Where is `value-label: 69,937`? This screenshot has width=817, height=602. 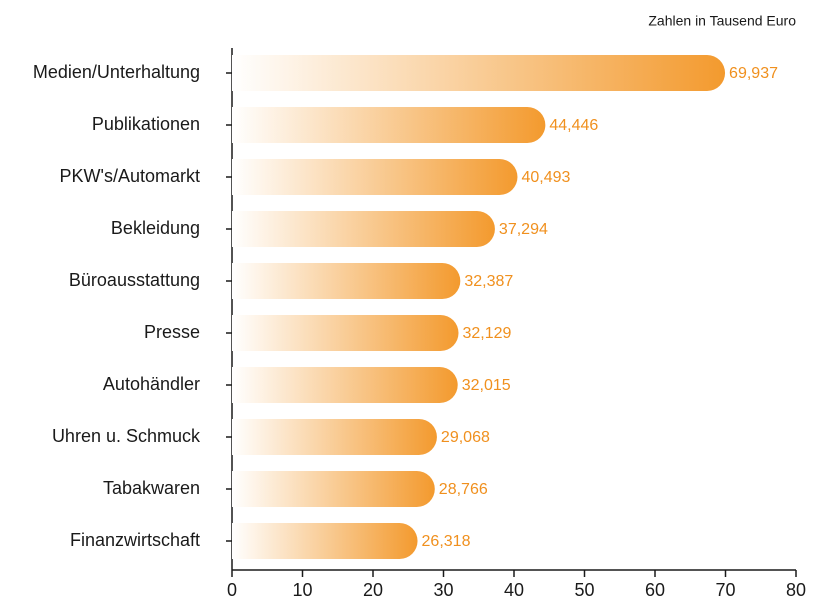
value-label: 69,937 is located at coordinates (753, 73).